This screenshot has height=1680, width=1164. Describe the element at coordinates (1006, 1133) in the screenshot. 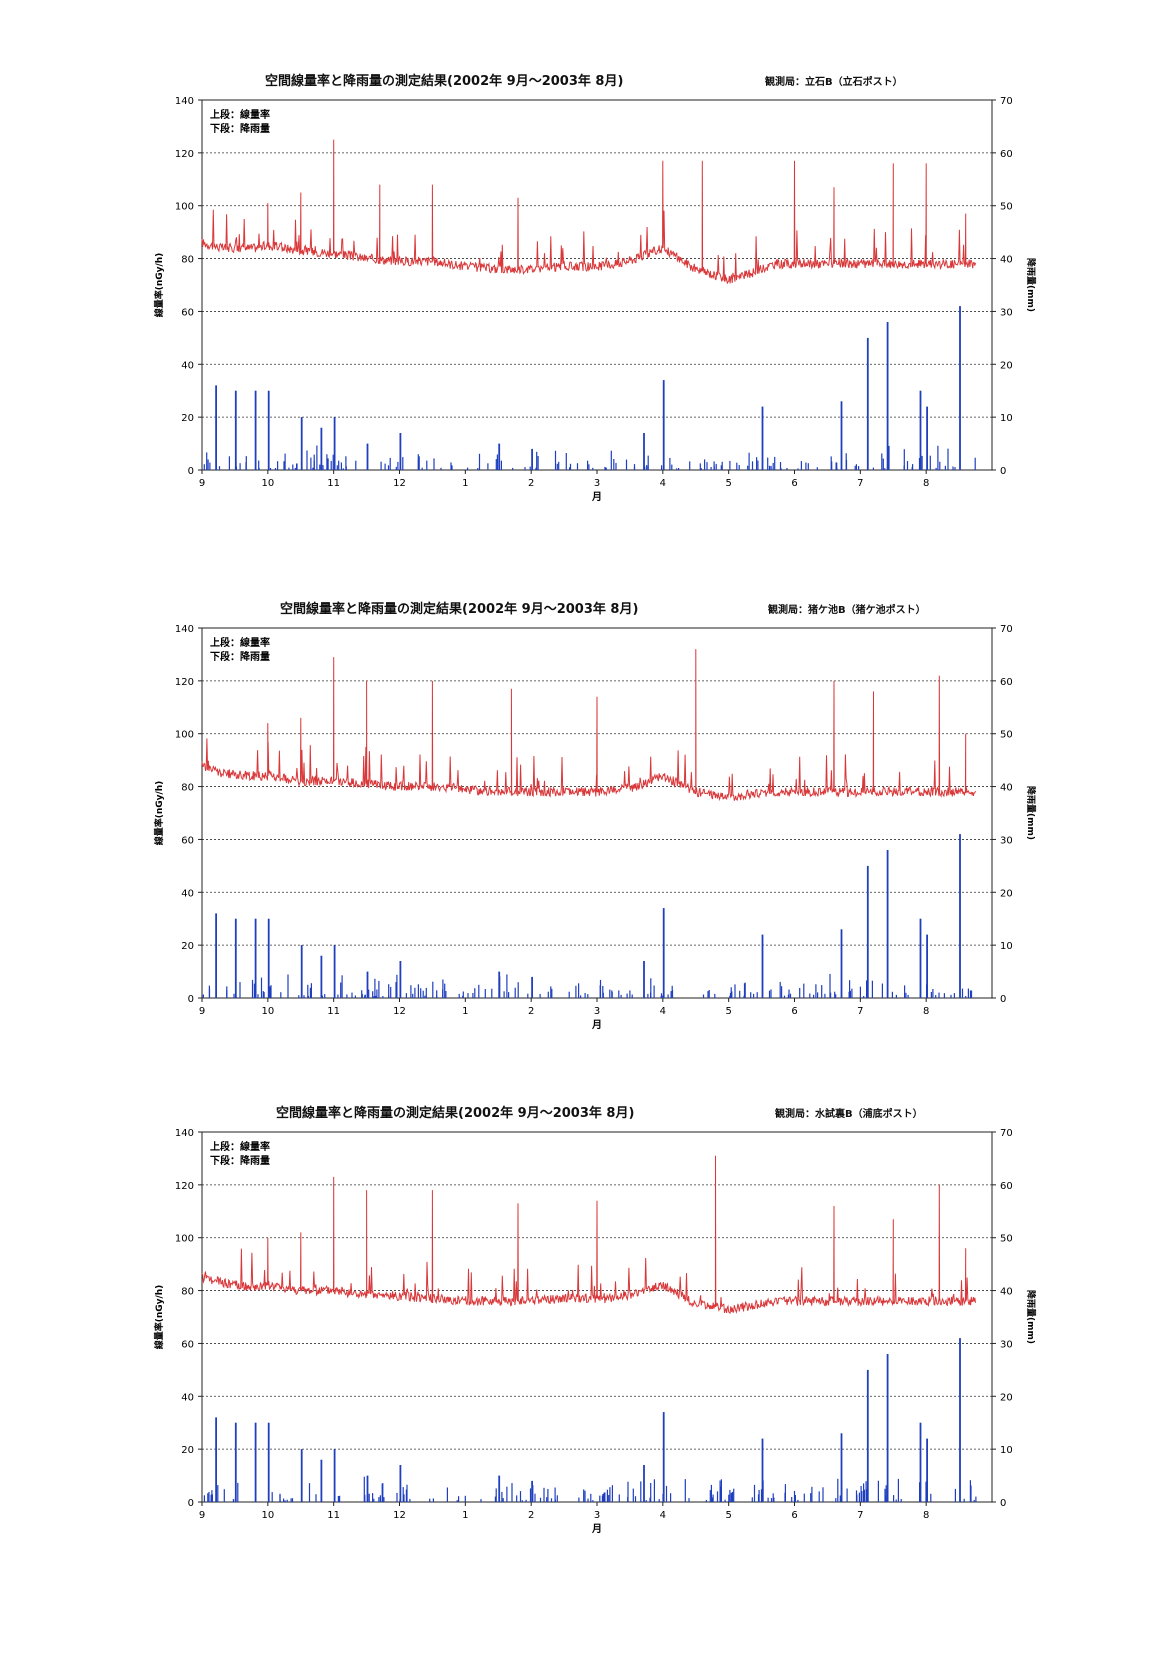

I see `y-right-tick-label: 70` at that location.